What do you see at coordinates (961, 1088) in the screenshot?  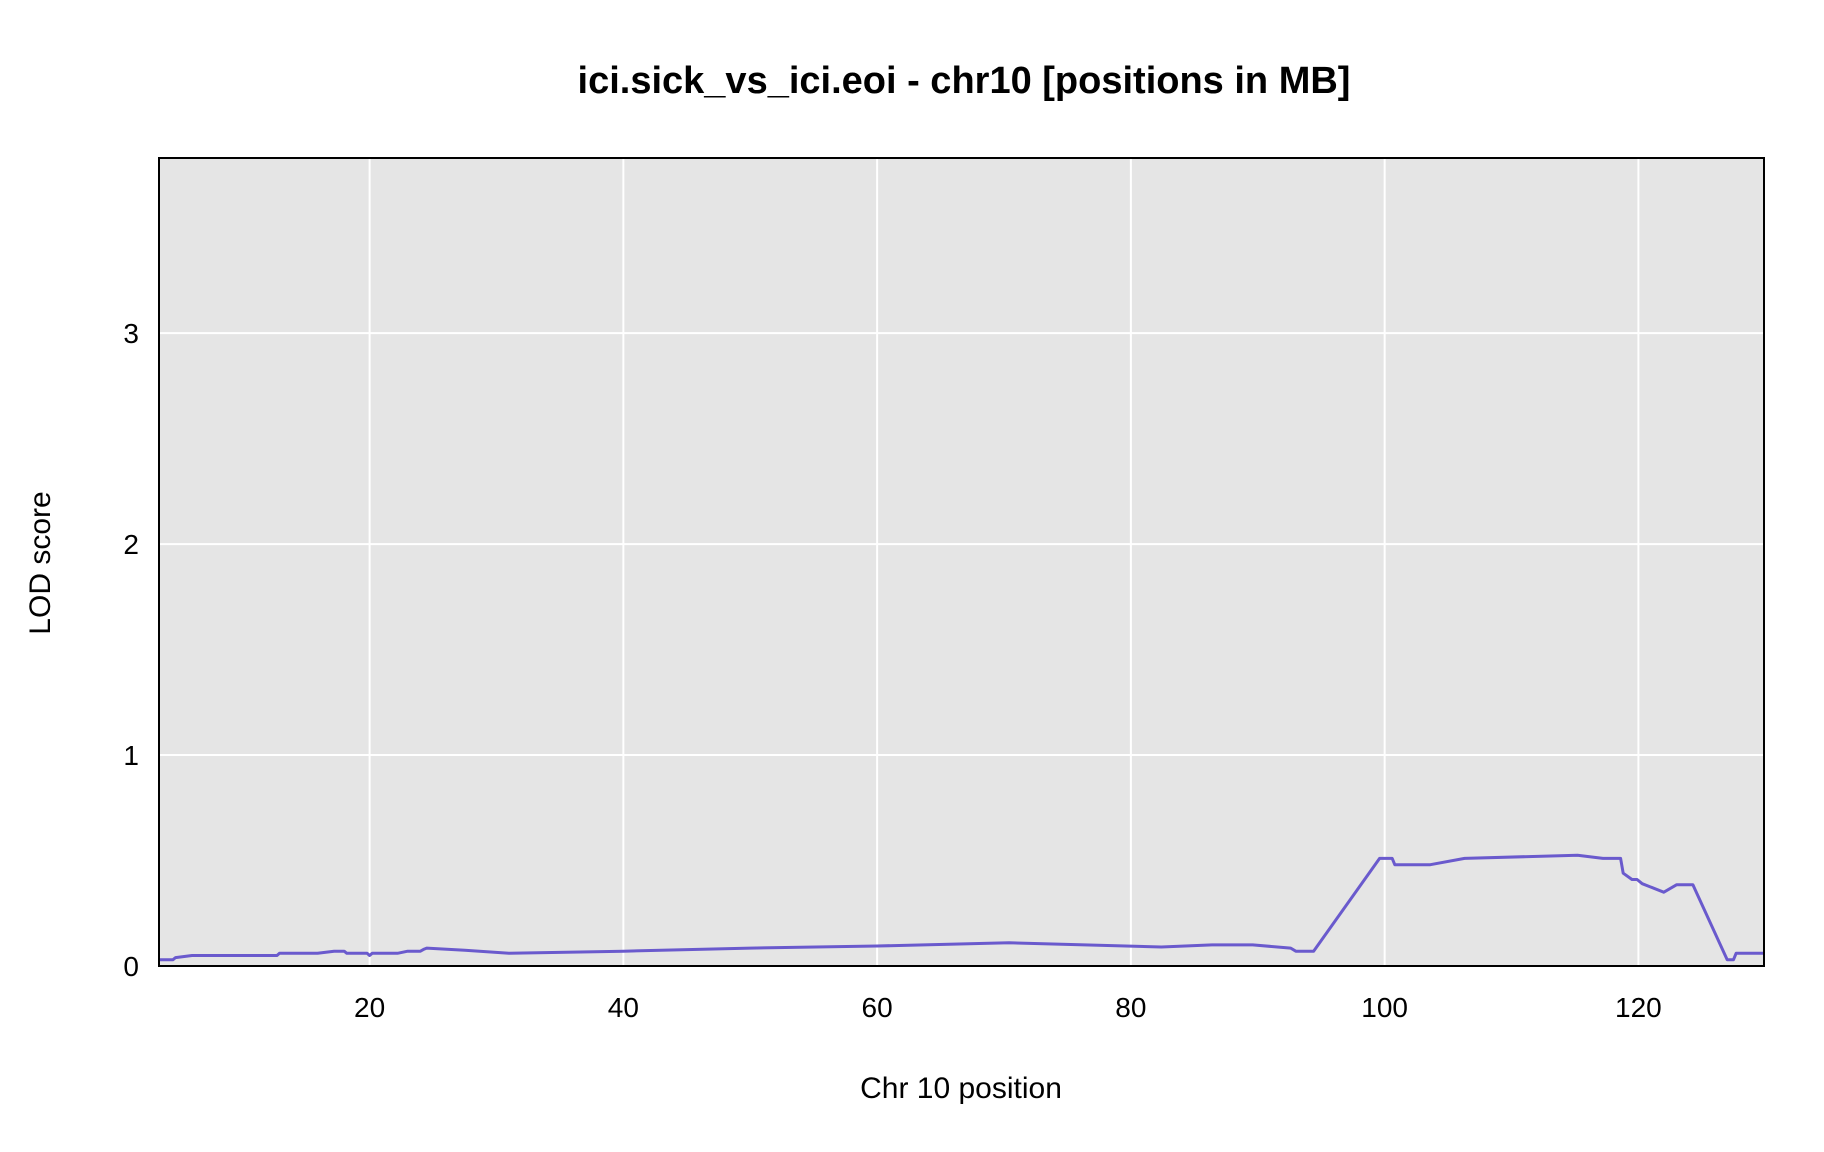 I see `x-axis-label: Chr 10 position` at bounding box center [961, 1088].